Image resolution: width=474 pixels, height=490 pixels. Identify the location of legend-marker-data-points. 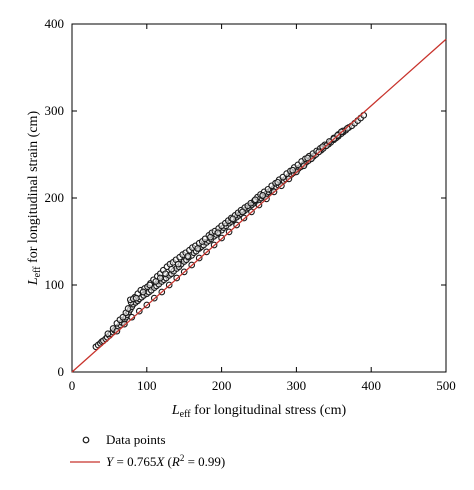
(86, 440).